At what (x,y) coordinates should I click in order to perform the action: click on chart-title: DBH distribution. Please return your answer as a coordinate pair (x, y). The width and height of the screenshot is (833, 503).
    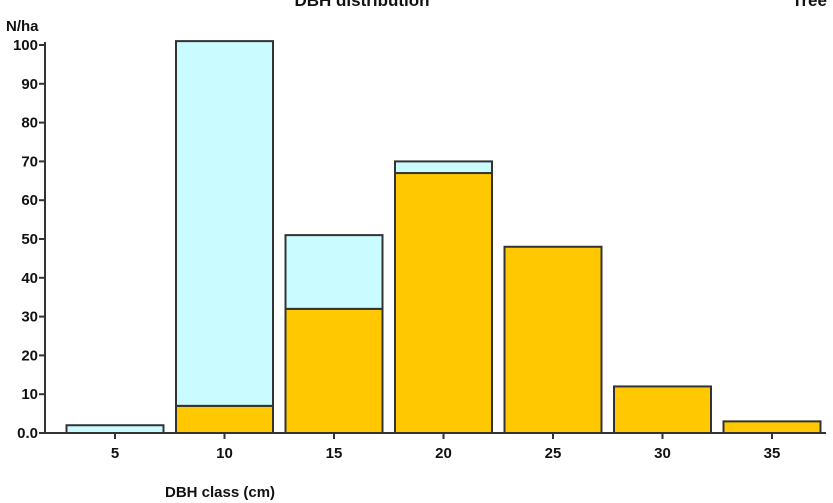
    Looking at the image, I should click on (361, 5).